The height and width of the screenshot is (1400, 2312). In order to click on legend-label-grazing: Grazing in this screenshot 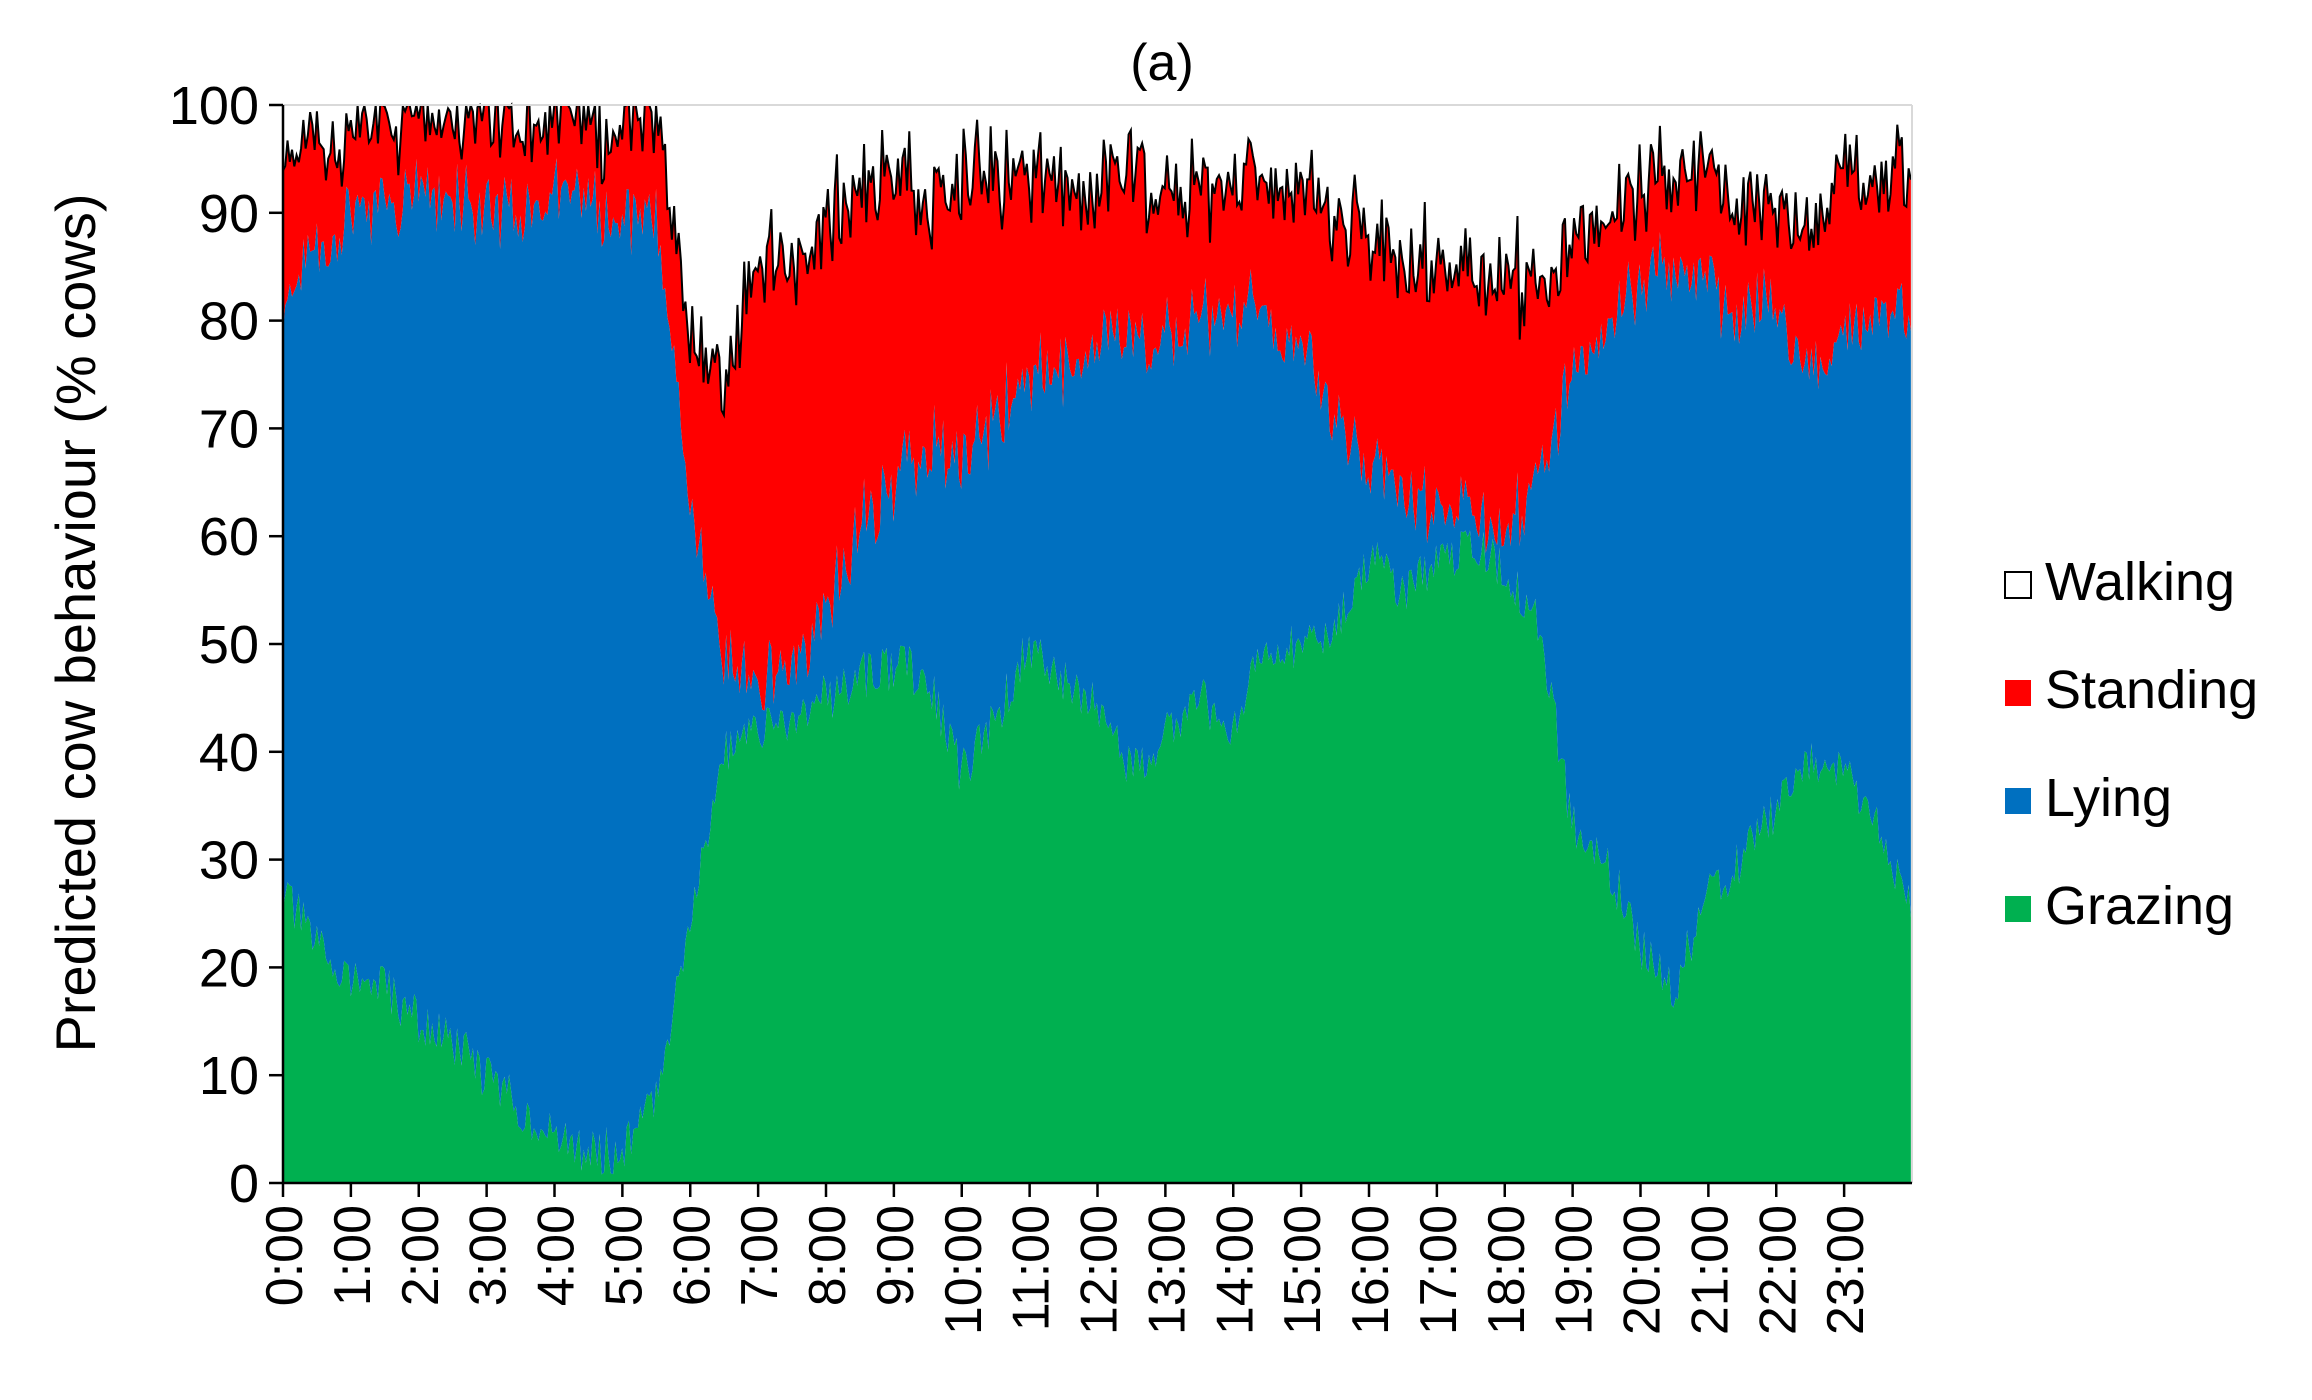, I will do `click(2139, 906)`.